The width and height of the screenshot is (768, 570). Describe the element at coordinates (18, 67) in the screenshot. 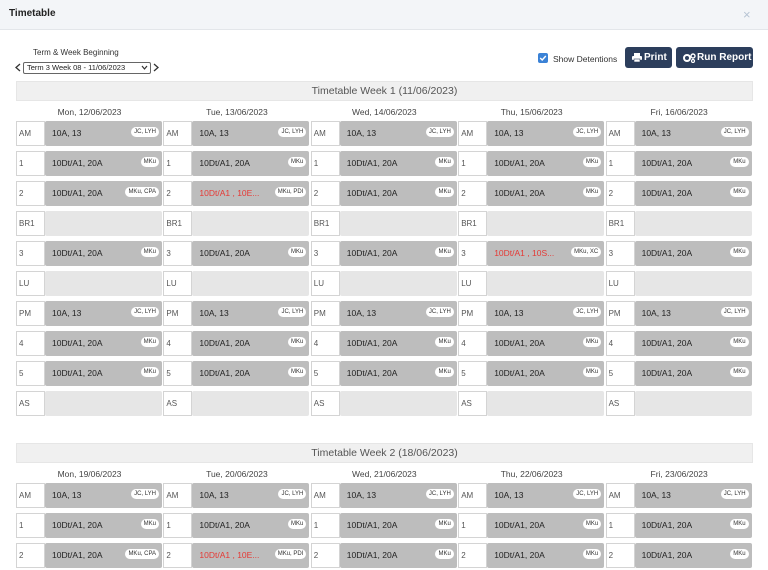

I see `prev-week` at that location.